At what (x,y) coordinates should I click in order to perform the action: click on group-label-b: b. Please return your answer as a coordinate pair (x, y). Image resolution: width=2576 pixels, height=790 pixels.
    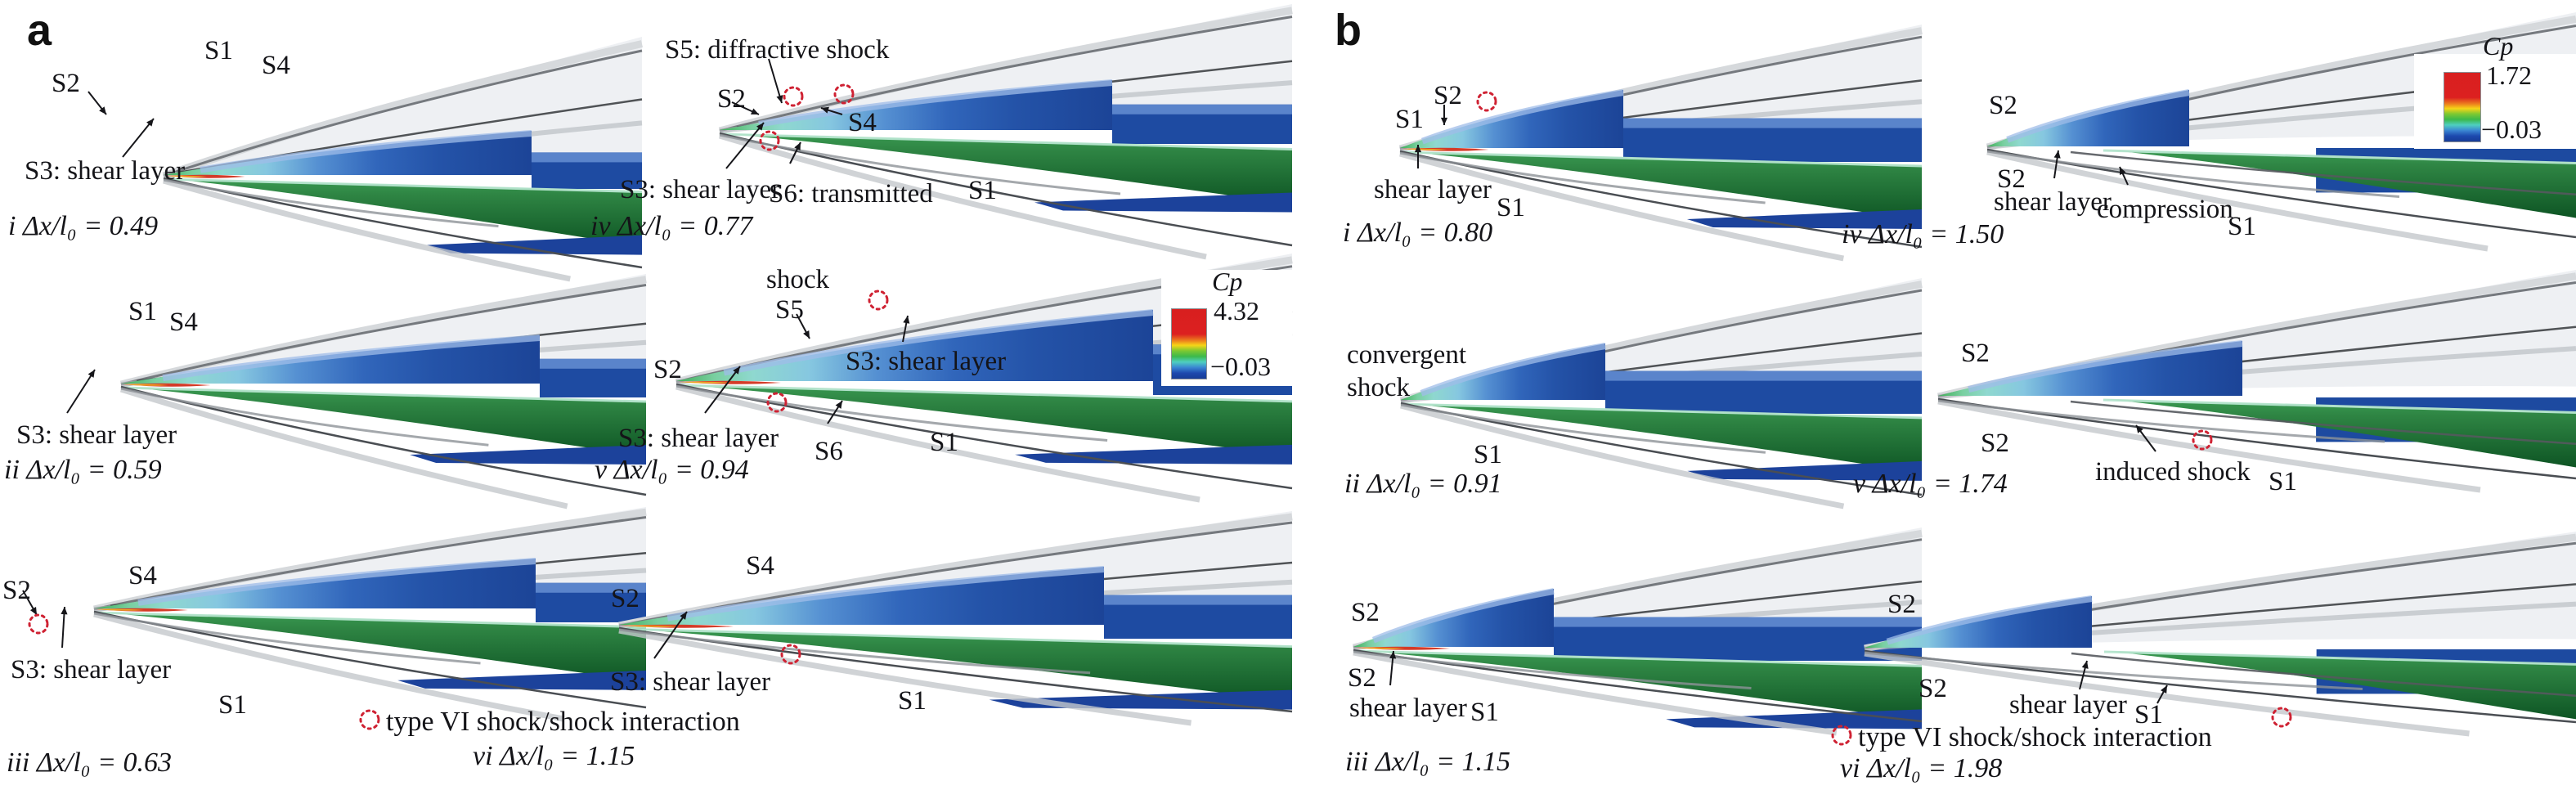
    Looking at the image, I should click on (1348, 30).